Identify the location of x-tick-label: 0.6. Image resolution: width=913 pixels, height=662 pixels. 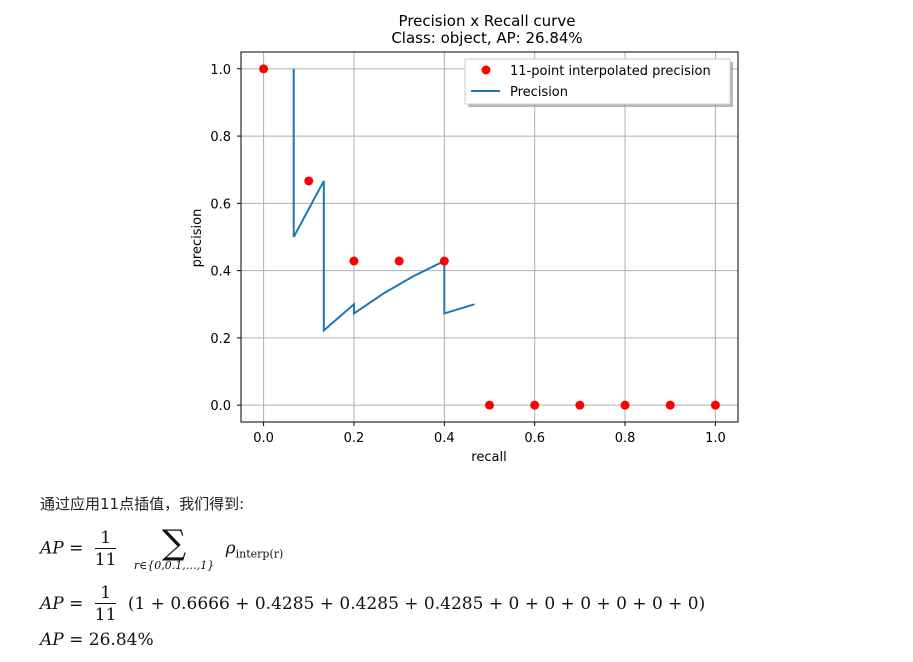
(534, 438).